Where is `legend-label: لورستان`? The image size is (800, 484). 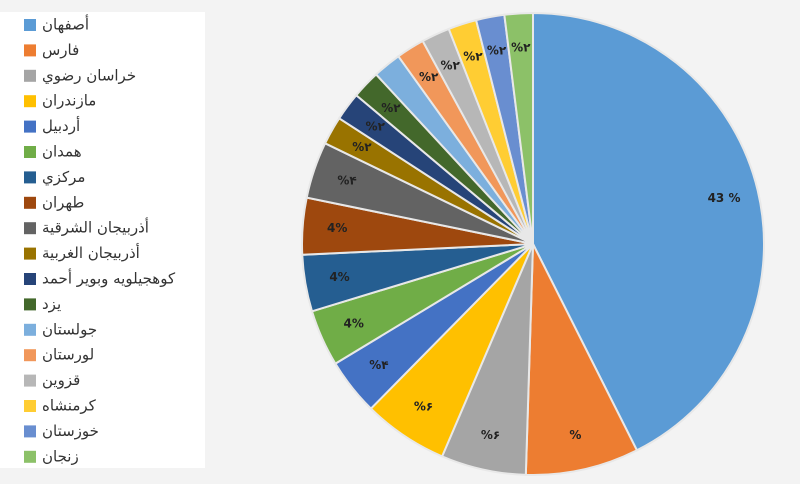 legend-label: لورستان is located at coordinates (68, 355).